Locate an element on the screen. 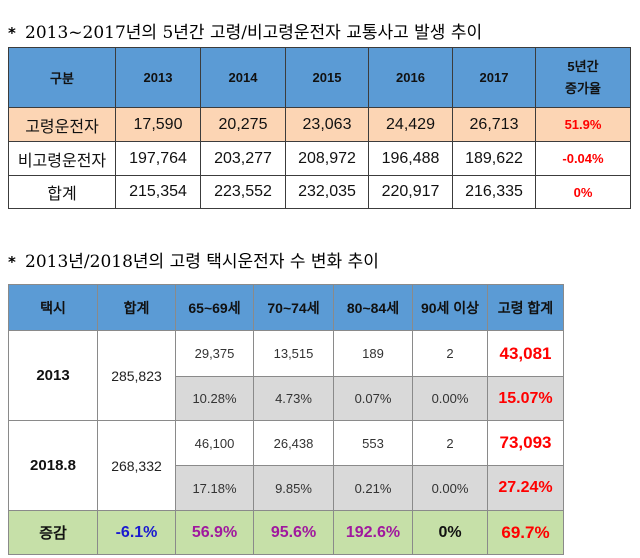  section1-title-text: 2013~2017년의 5년간 고령/비고령운전자 교통사고 발생 추이 is located at coordinates (254, 33).